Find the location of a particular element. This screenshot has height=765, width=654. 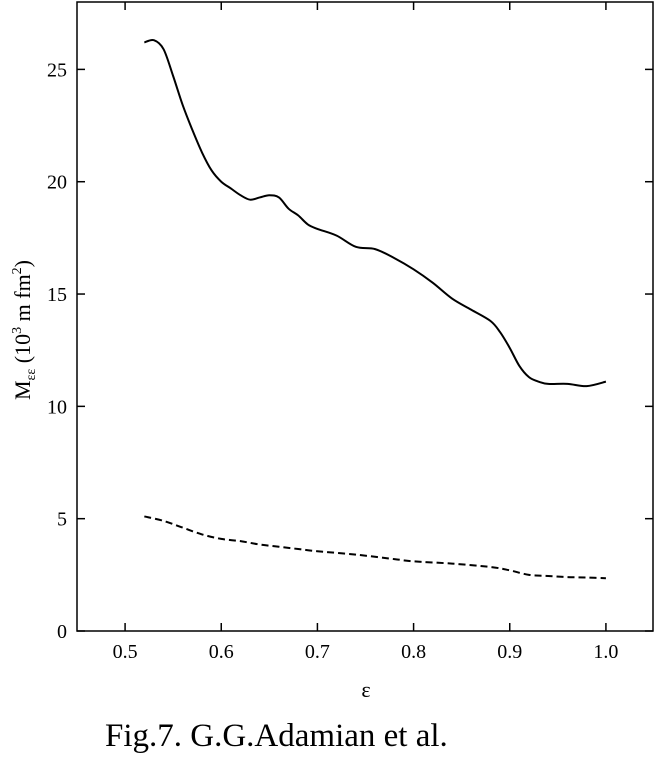

x-tick-label: 0.8 is located at coordinates (413, 652).